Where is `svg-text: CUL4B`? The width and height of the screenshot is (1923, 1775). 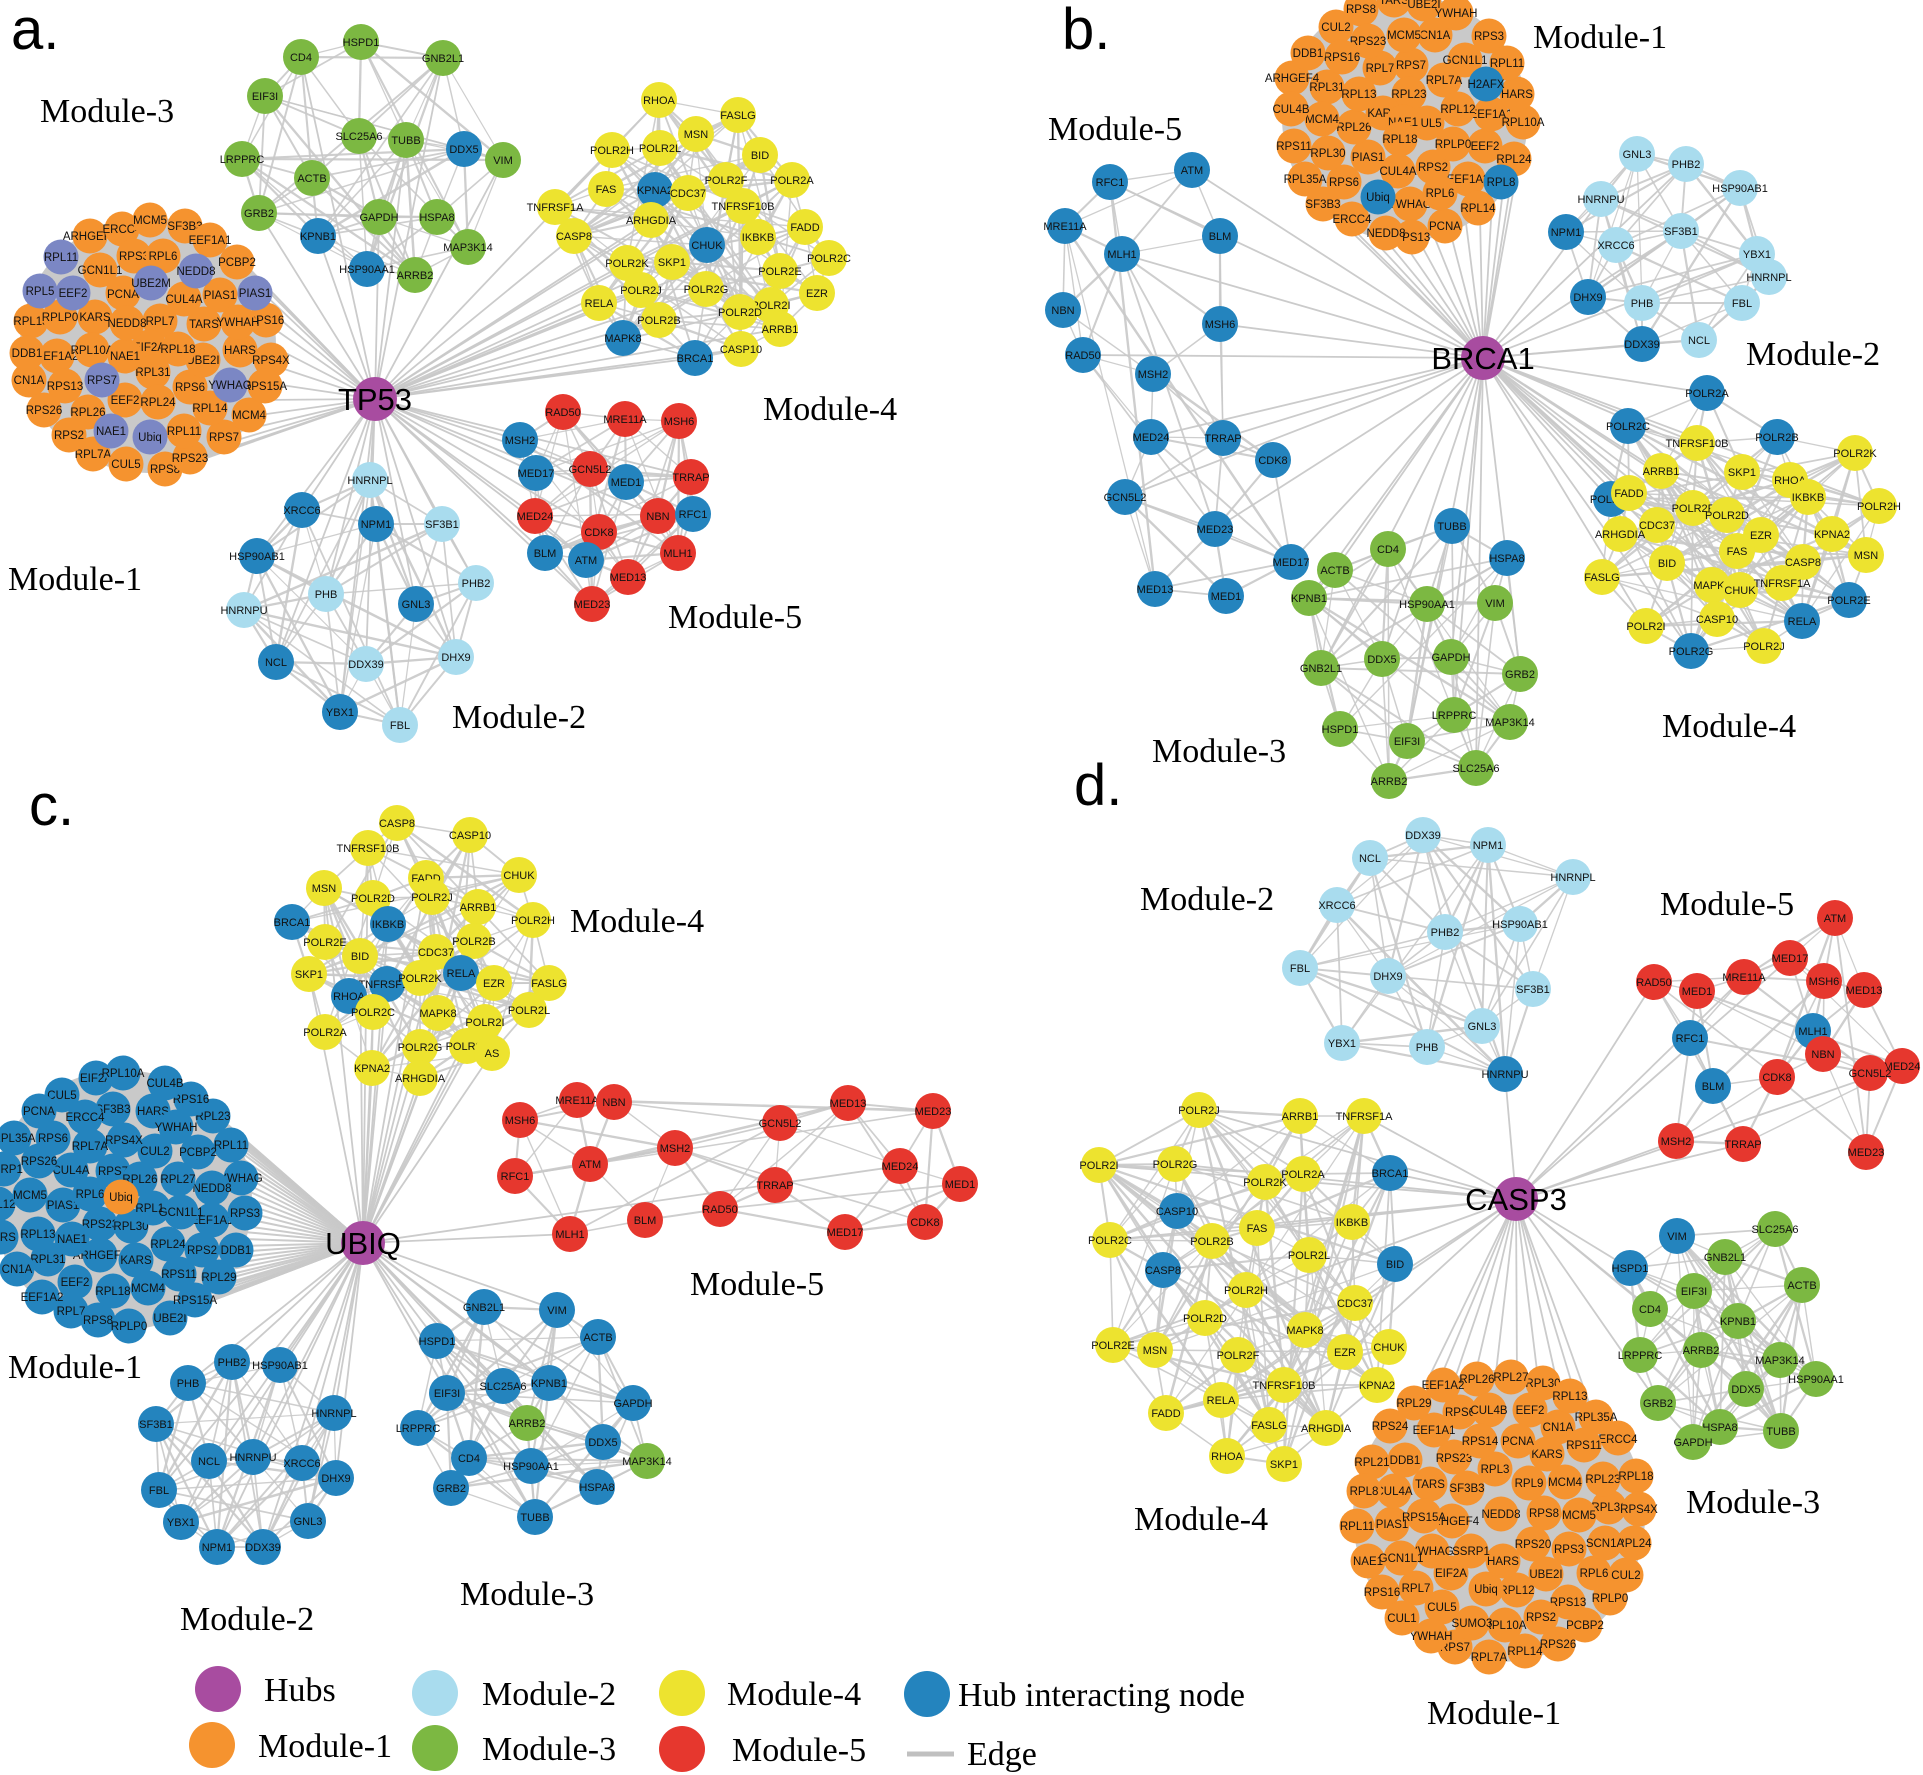
svg-text: CUL4B is located at coordinates (1488, 1411).